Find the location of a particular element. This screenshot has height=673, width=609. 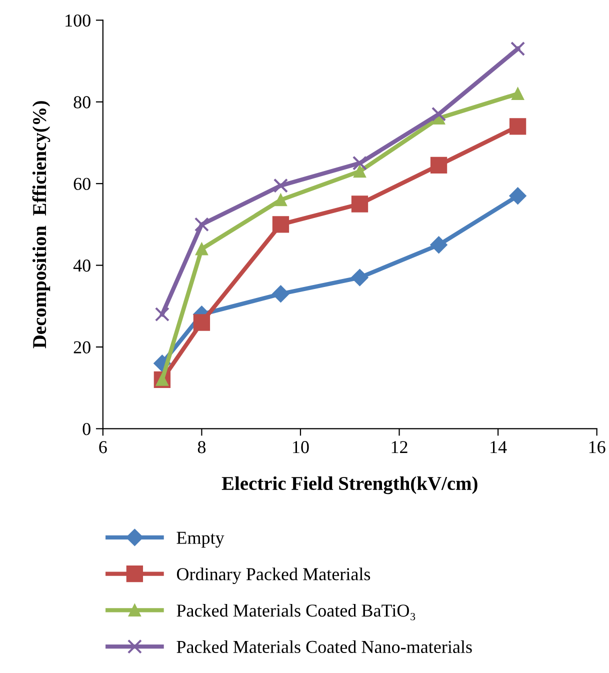

x-tick-label: 16 is located at coordinates (597, 447).